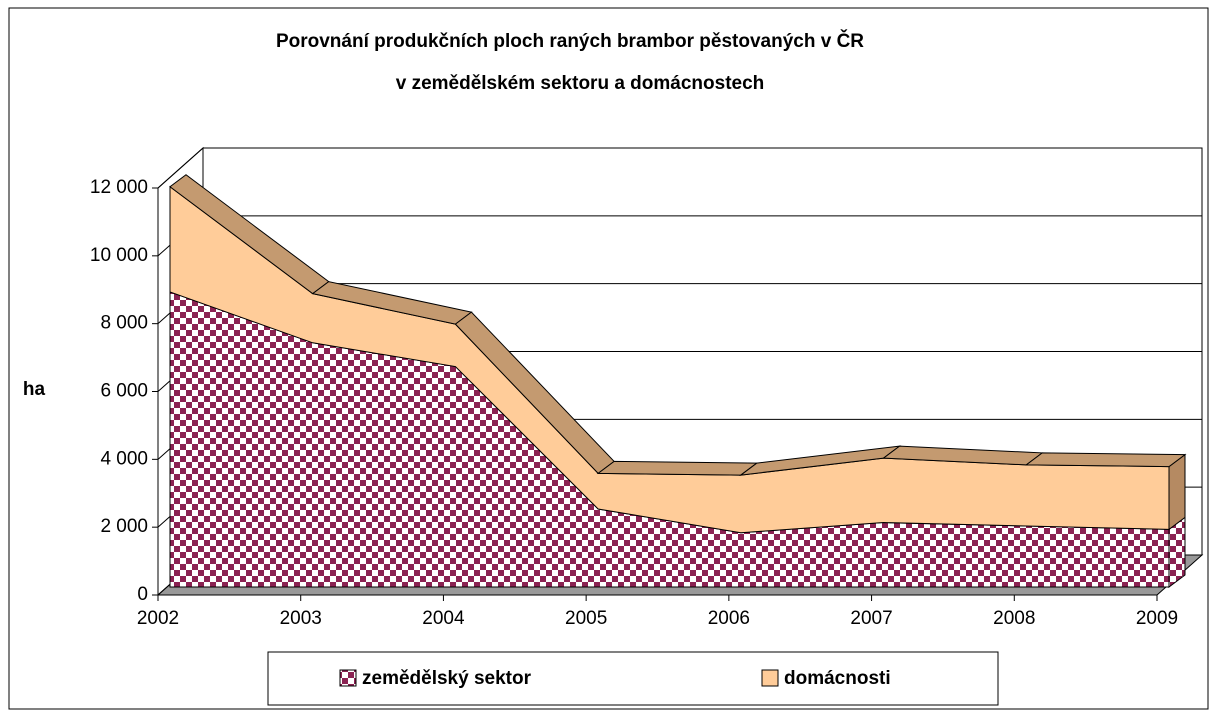  What do you see at coordinates (124, 323) in the screenshot?
I see `y-tick-label: 8 000` at bounding box center [124, 323].